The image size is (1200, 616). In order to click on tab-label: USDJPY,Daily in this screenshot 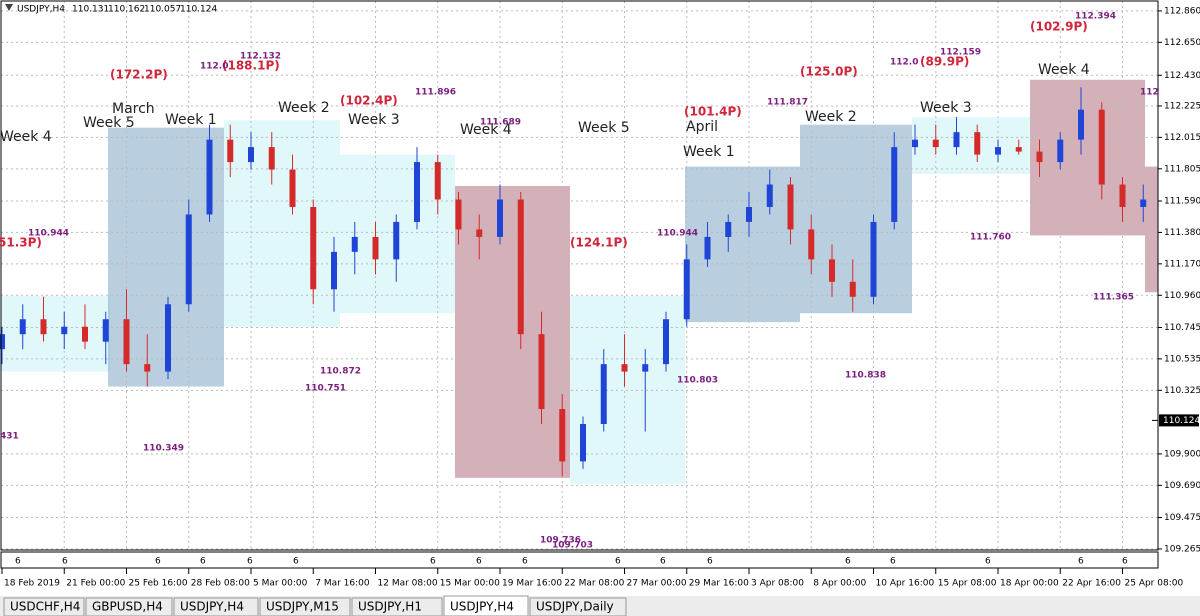, I will do `click(575, 607)`.